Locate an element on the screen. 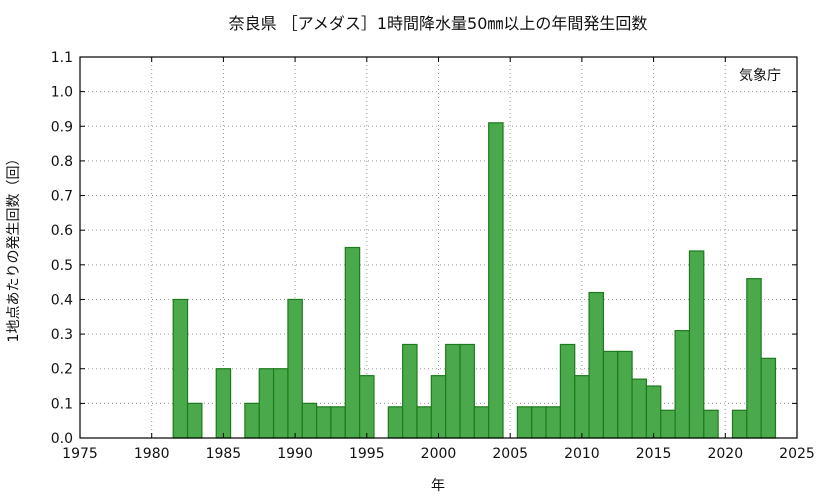 The width and height of the screenshot is (833, 498). bar-2017 is located at coordinates (682, 384).